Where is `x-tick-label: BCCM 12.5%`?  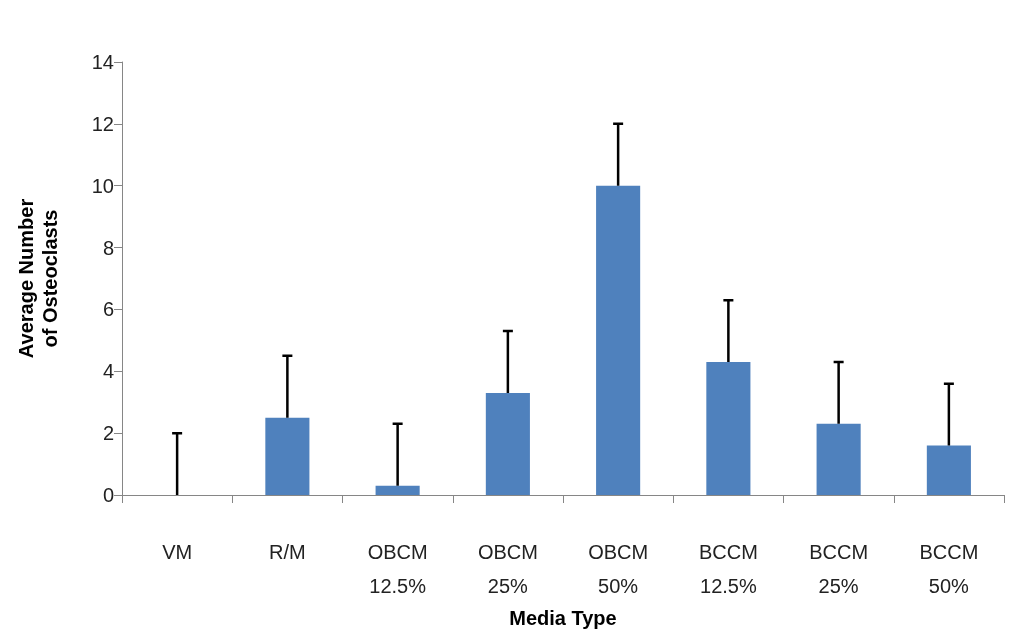 x-tick-label: BCCM 12.5% is located at coordinates (728, 569).